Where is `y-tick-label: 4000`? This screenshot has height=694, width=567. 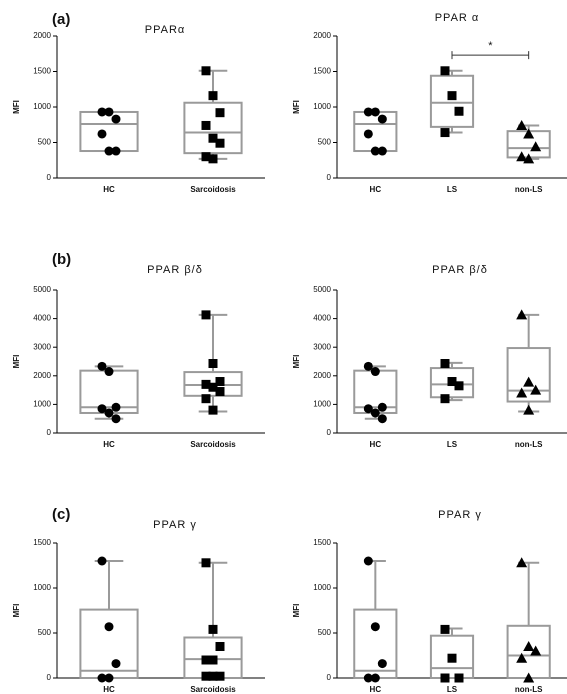 y-tick-label: 4000 is located at coordinates (322, 318).